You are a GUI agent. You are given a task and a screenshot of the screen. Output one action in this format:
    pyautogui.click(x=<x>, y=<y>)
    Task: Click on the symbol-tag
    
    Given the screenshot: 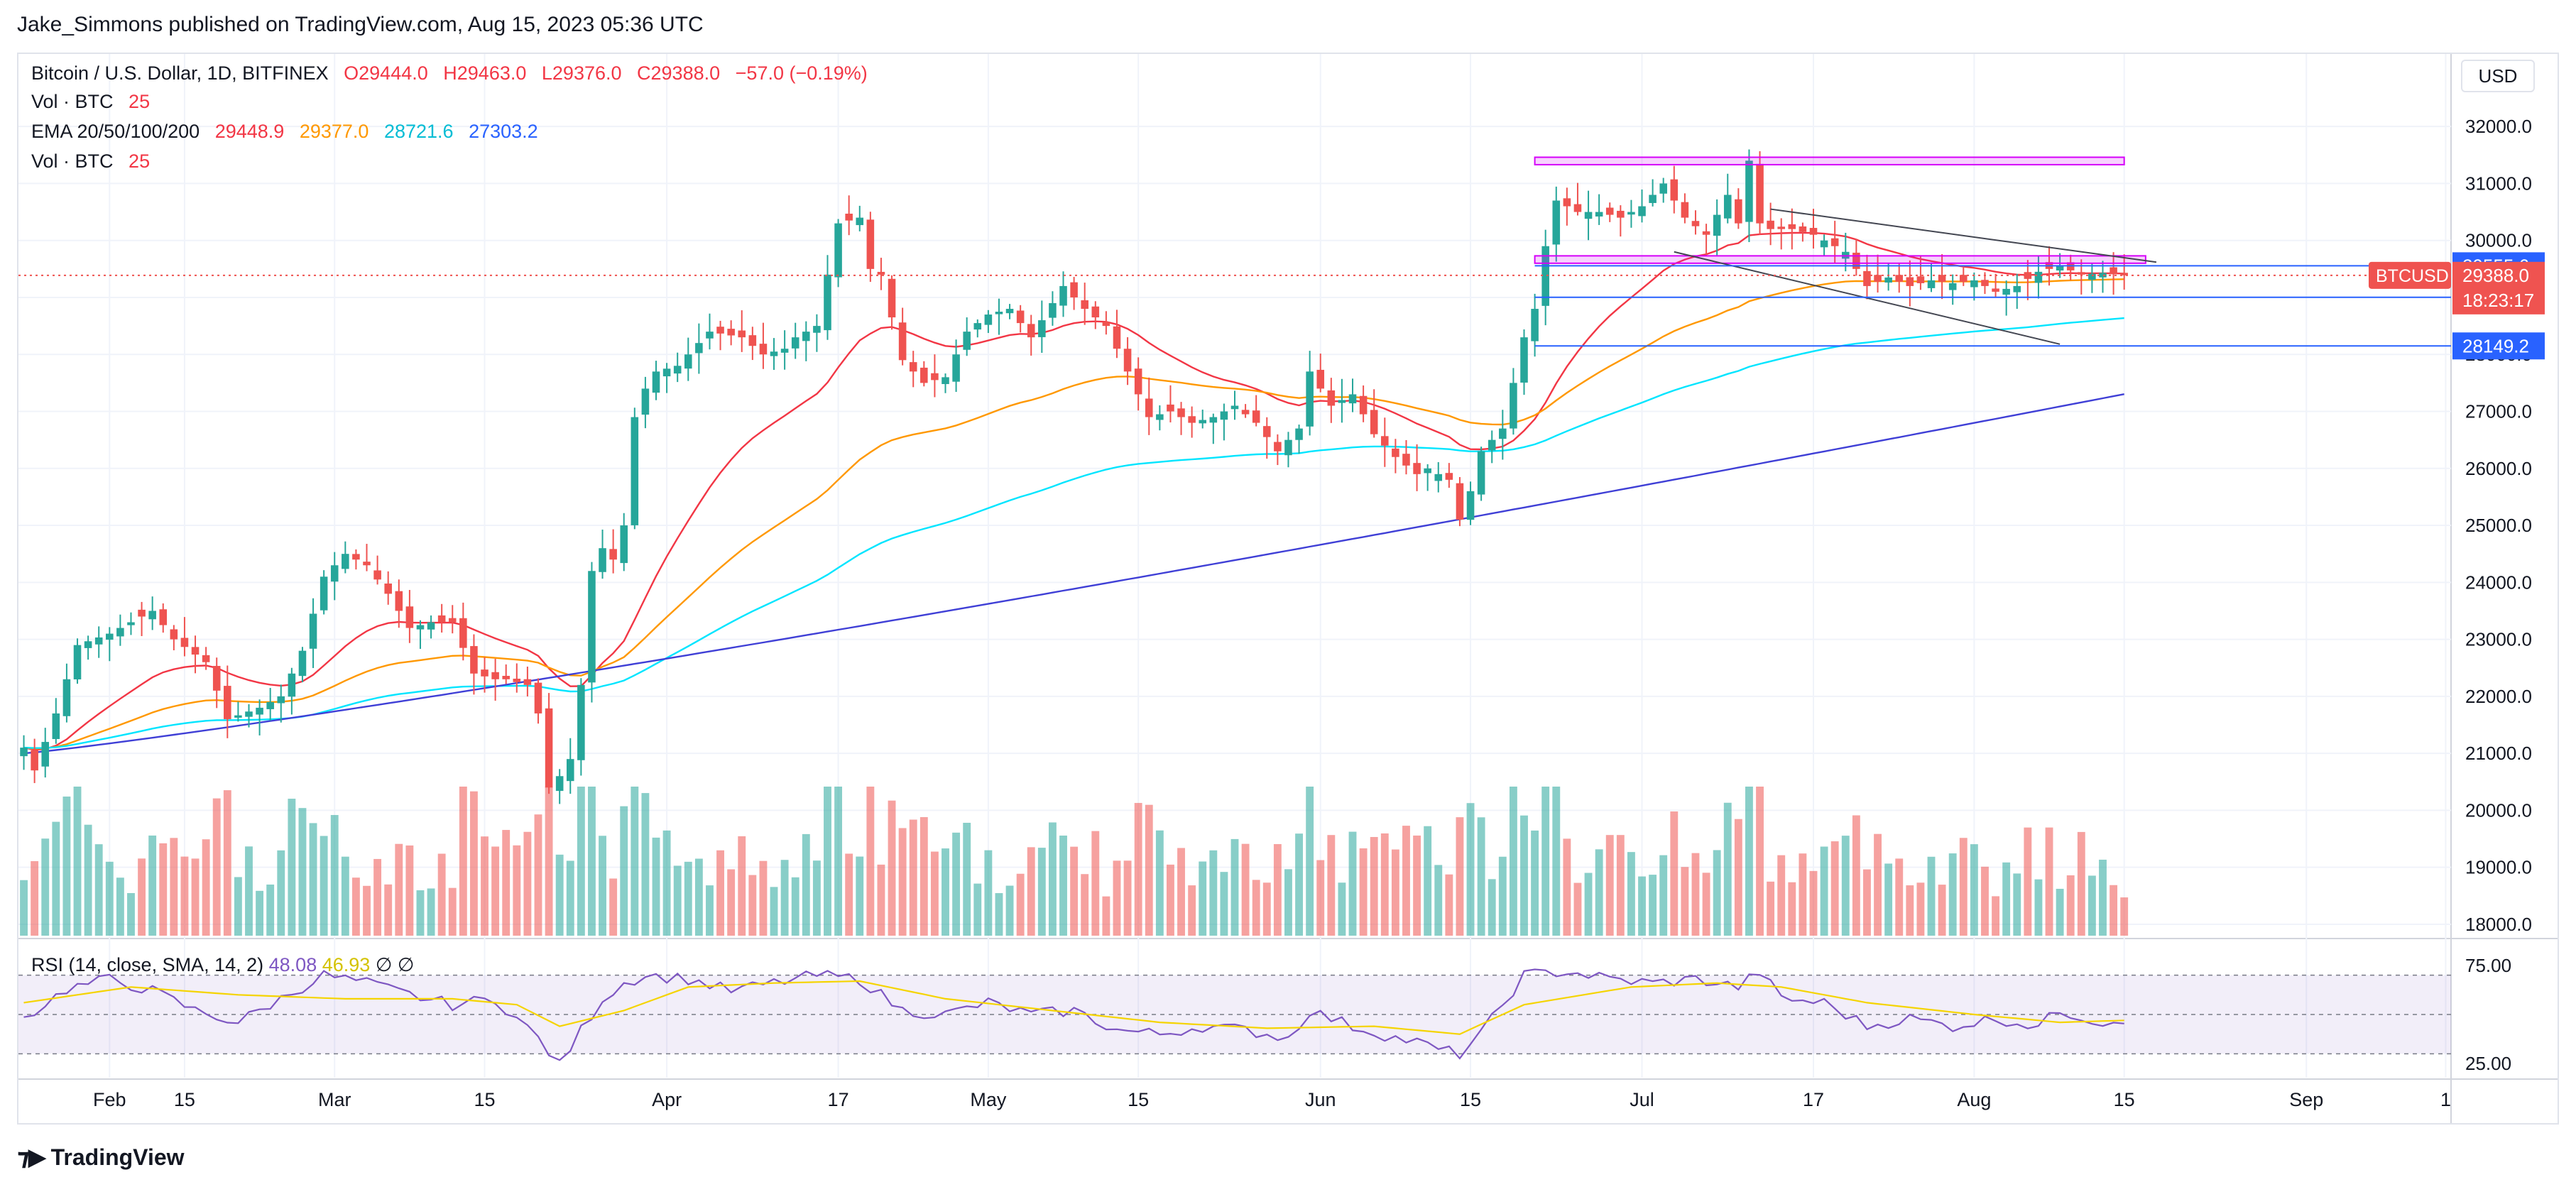 What is the action you would take?
    pyautogui.click(x=2410, y=275)
    